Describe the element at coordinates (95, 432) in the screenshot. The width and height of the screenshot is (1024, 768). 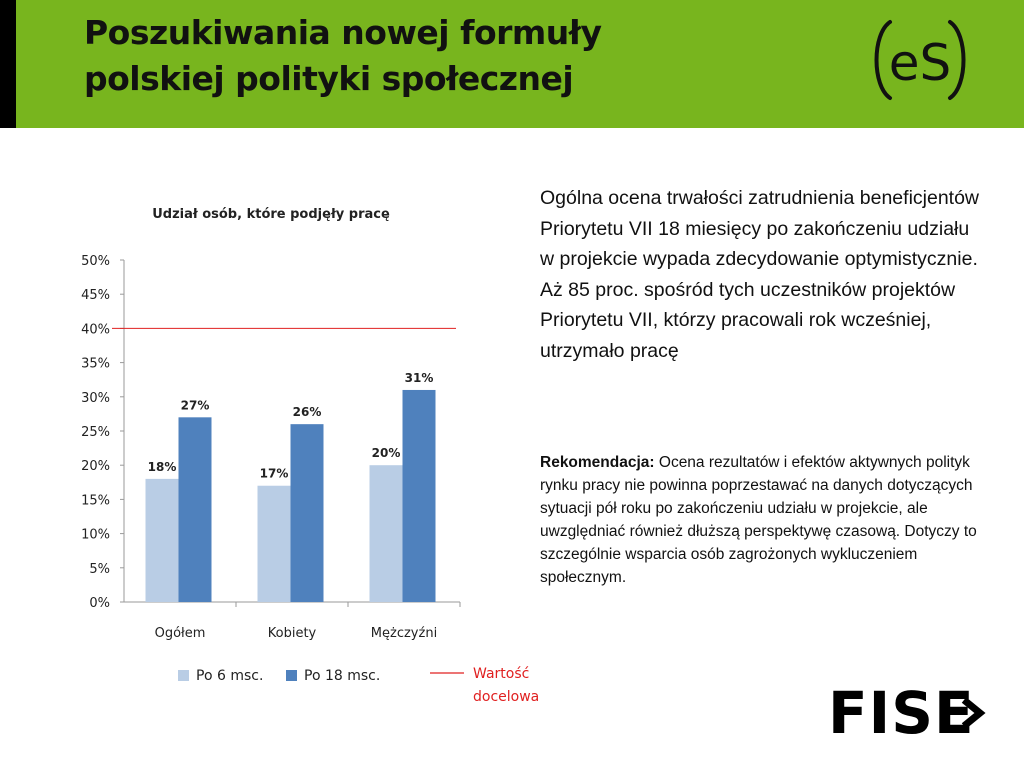
I see `y-tick-label: 25%` at that location.